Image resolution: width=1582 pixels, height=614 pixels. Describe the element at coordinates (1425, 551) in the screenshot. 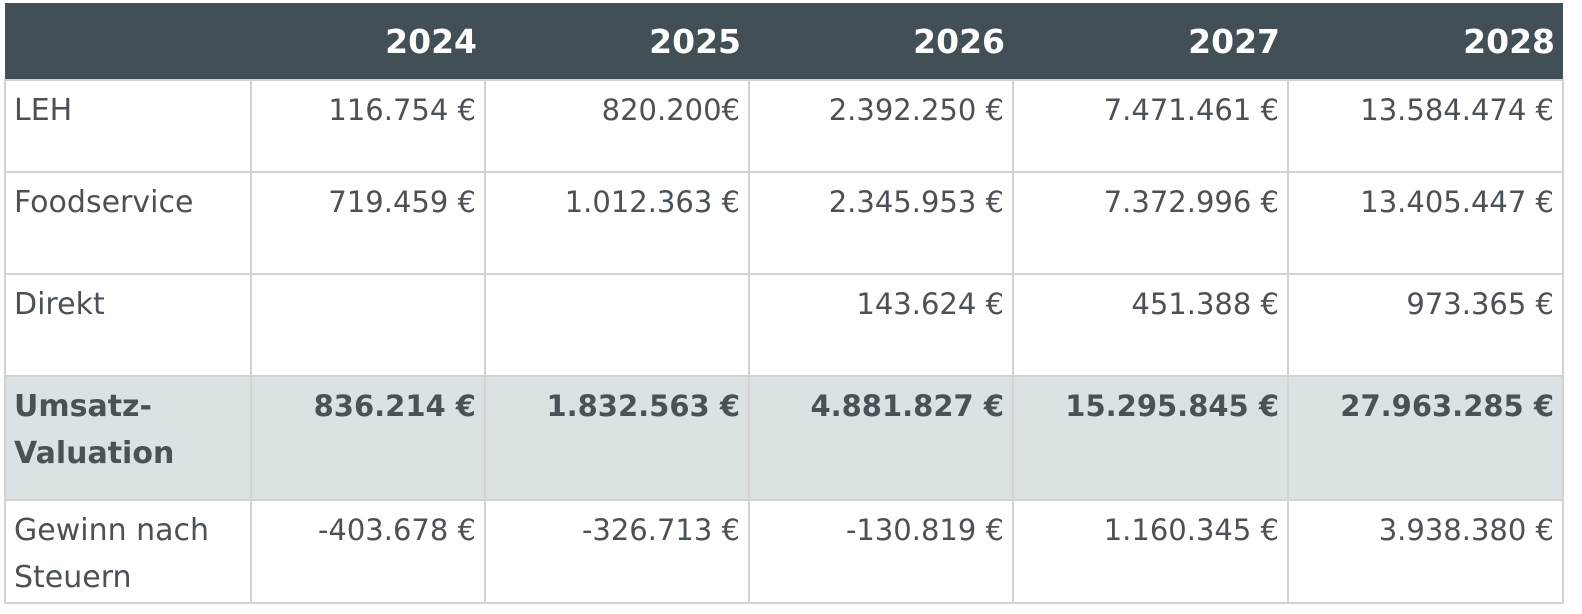

I see `table-cell: 3.938.380 €` at that location.